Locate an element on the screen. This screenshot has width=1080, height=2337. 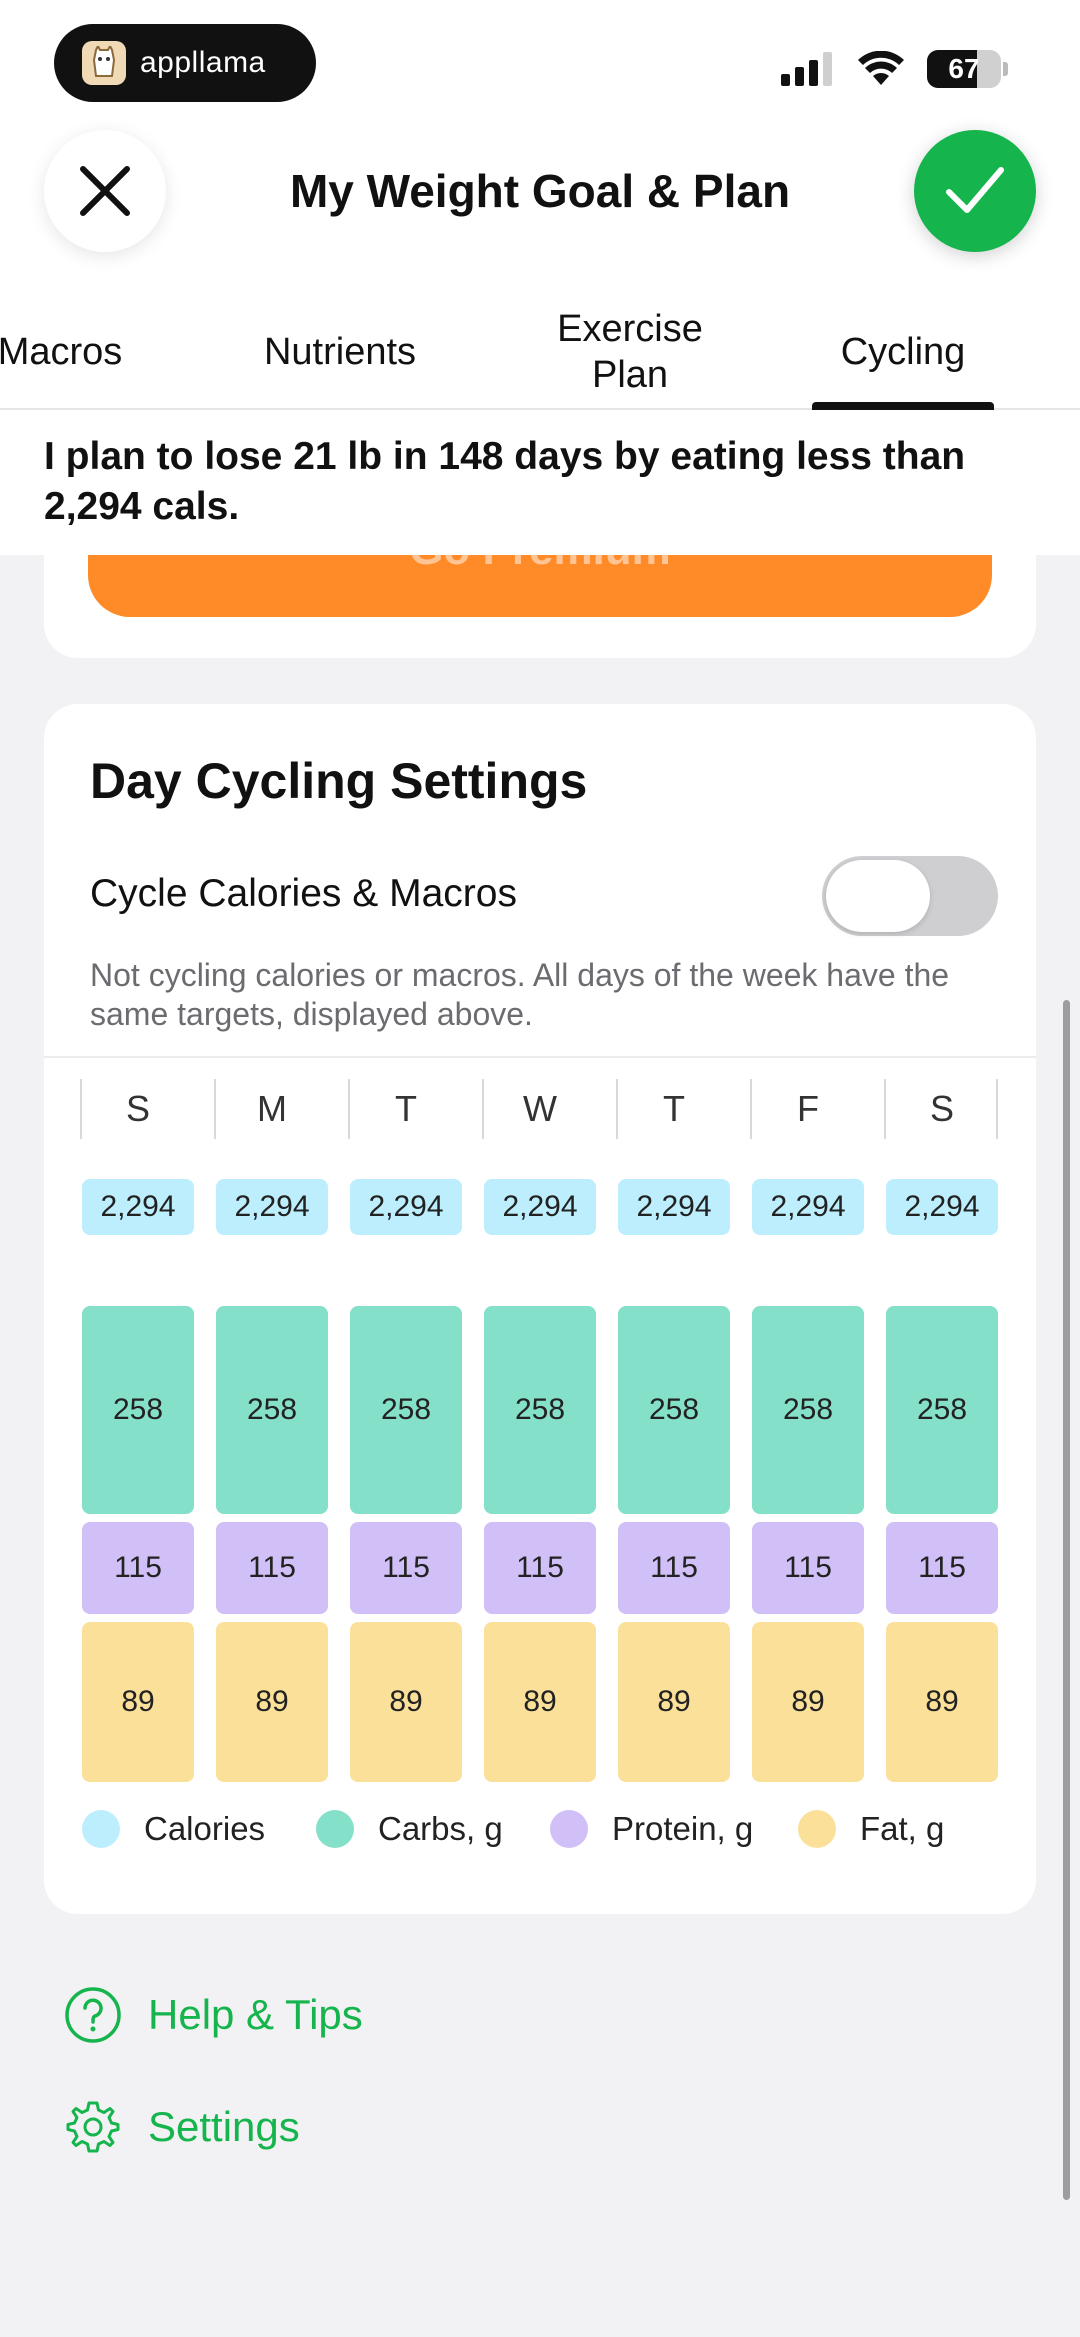
help-tips-link: Help & Tips is located at coordinates (213, 2015).